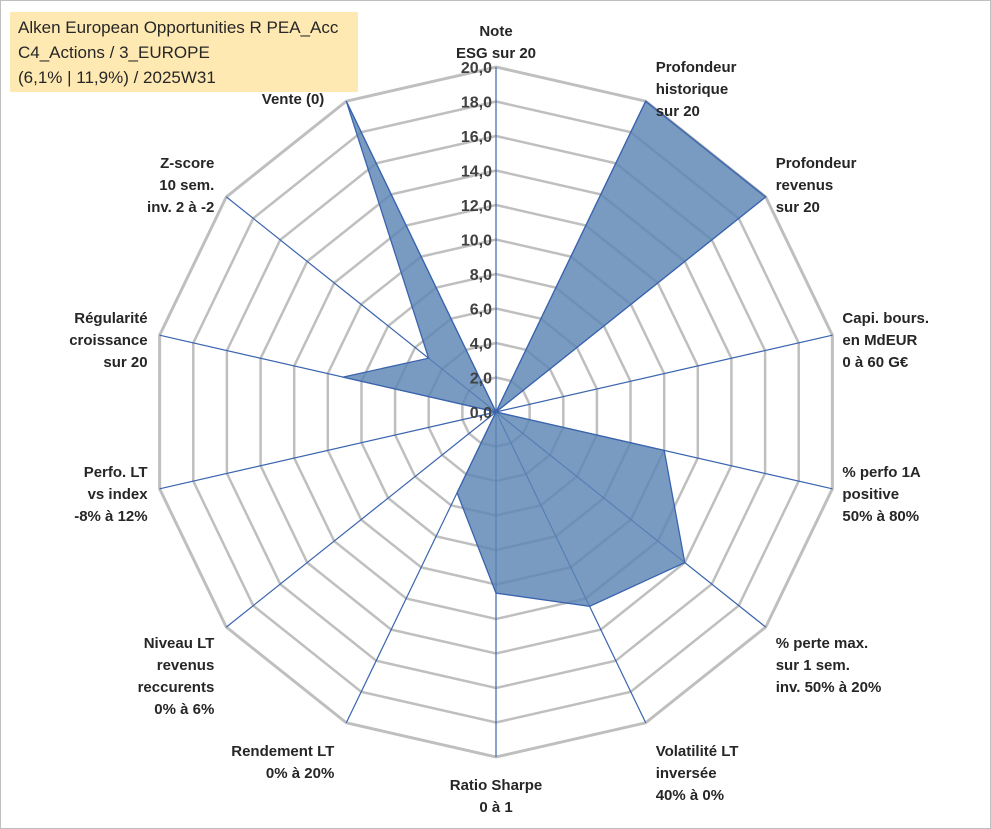 This screenshot has width=991, height=829. I want to click on axis-label-line: Note, so click(495, 31).